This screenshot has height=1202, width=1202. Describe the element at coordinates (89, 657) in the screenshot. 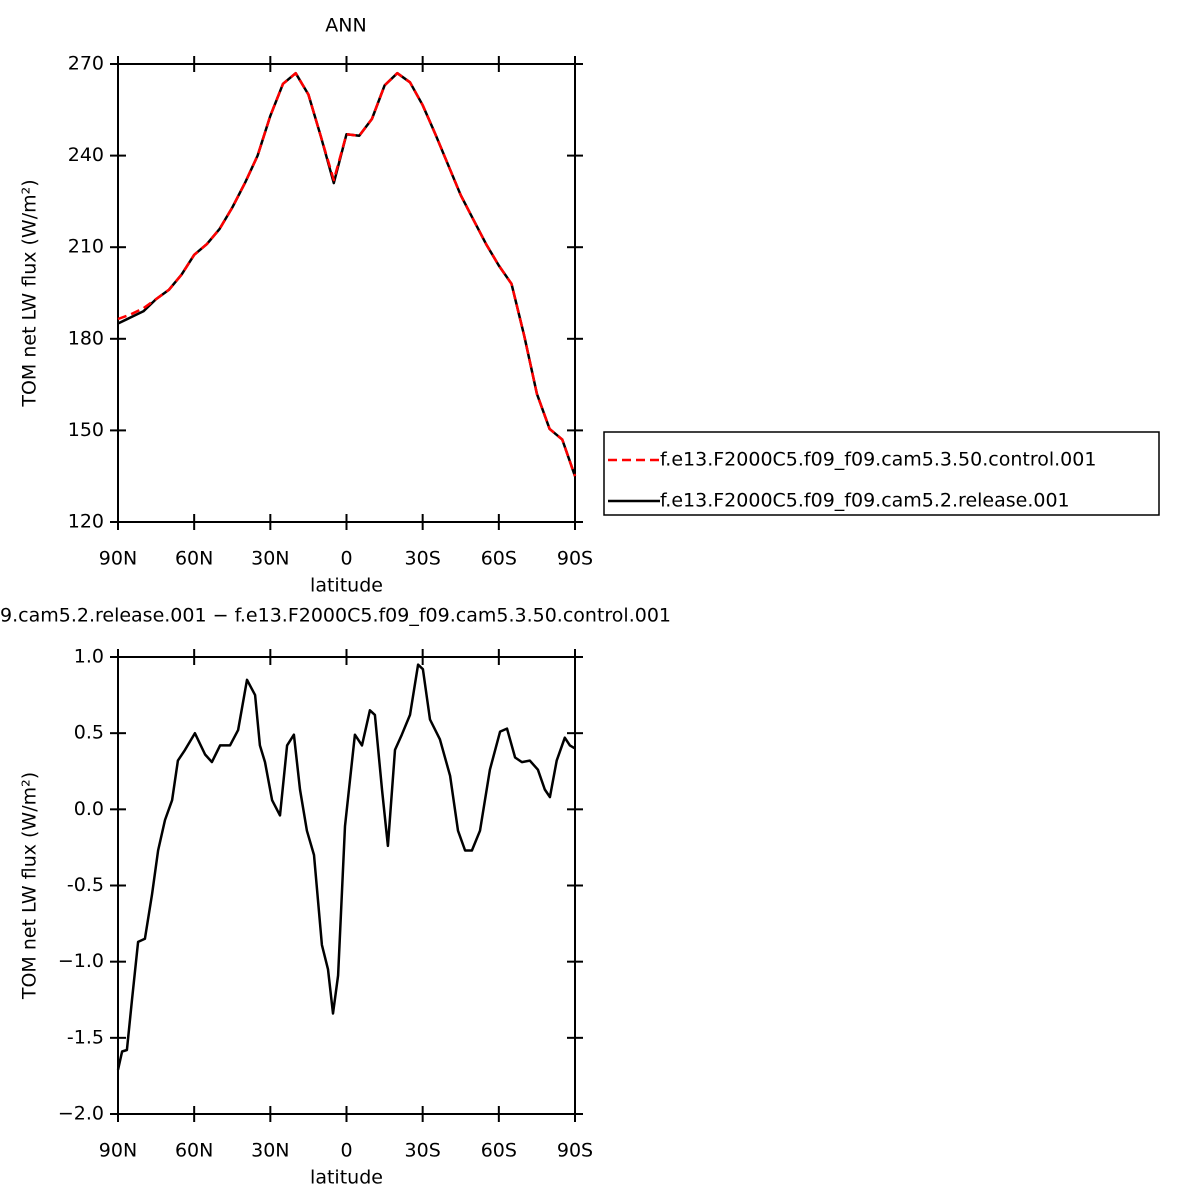

I see `y-tick-label: 1.0` at that location.